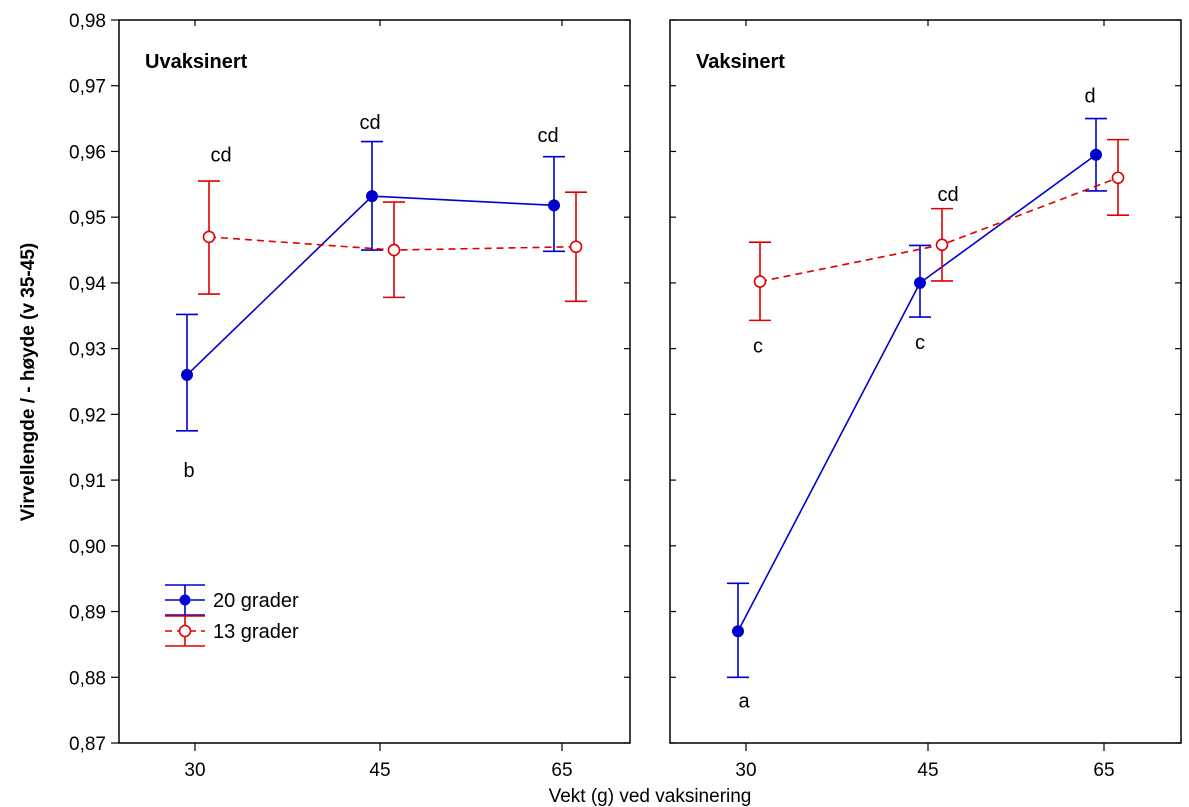  What do you see at coordinates (87, 152) in the screenshot?
I see `y-tick-label: 0,96` at bounding box center [87, 152].